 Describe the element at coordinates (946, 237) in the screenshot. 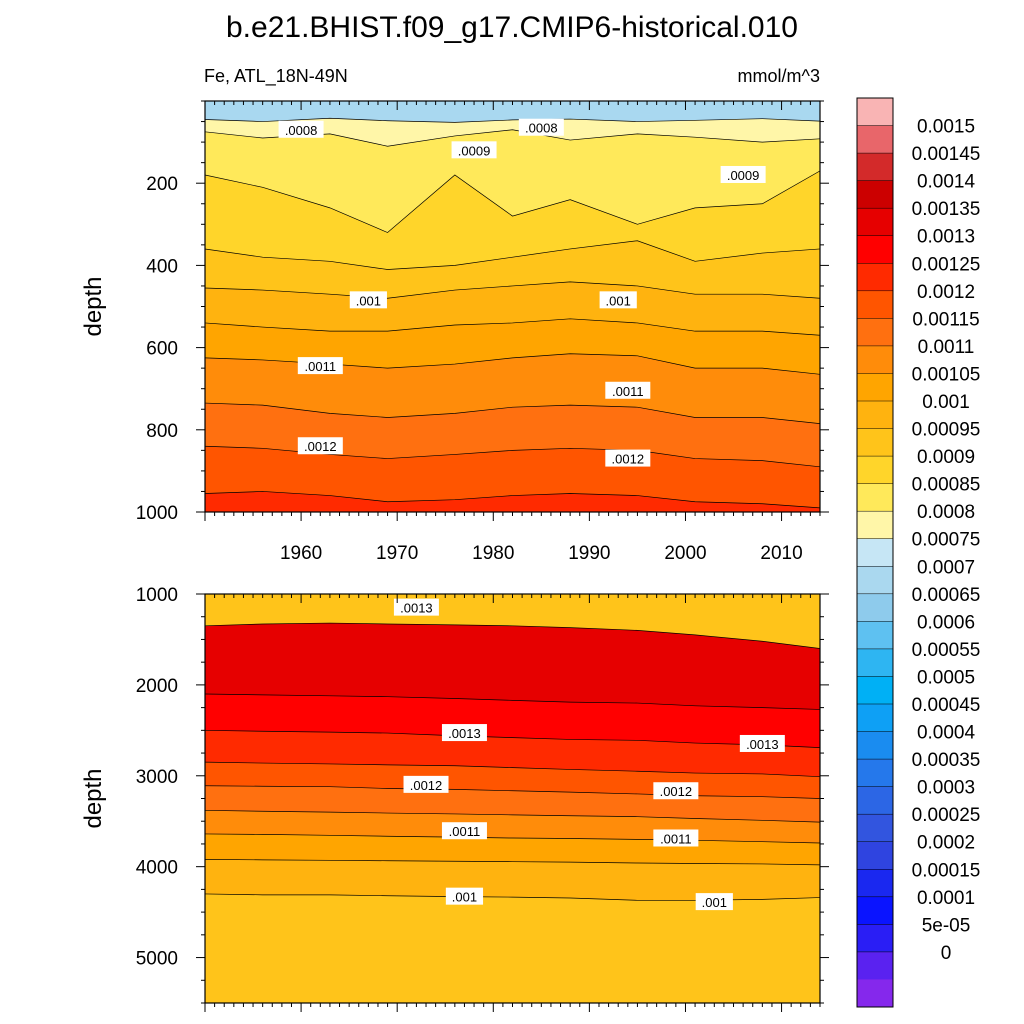

I see `colorbar-label: 0.0013` at that location.